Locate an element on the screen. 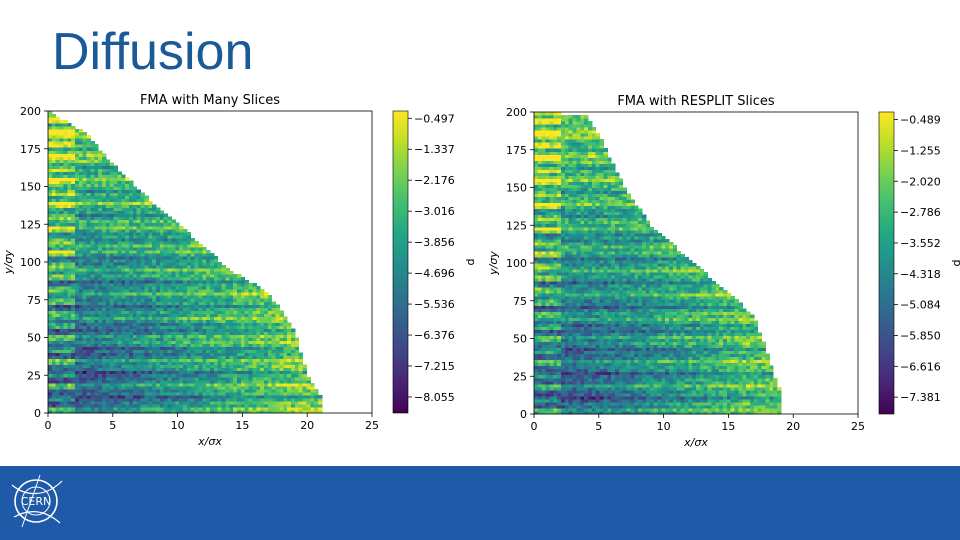  y-tick-label: 50 is located at coordinates (34, 338).